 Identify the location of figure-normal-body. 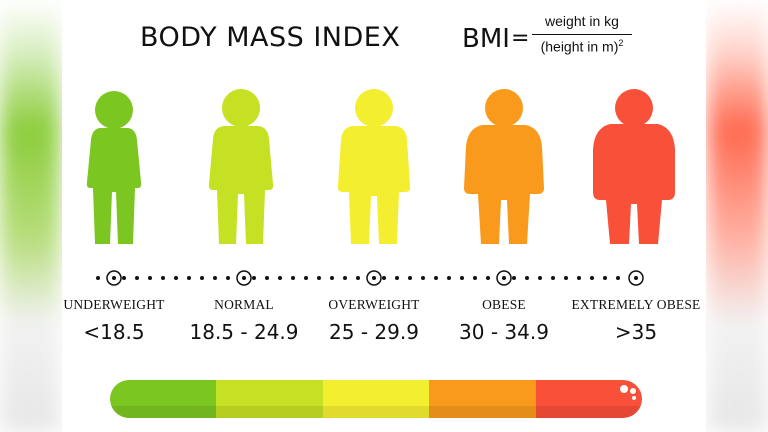
(241, 185).